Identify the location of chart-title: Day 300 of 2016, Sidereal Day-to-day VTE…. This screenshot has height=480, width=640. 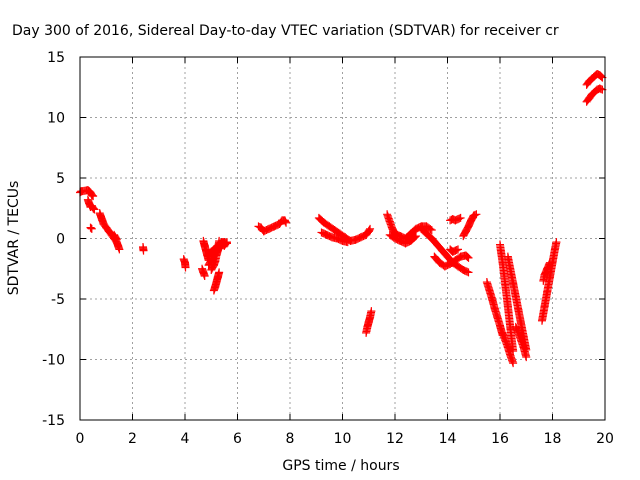
(285, 31).